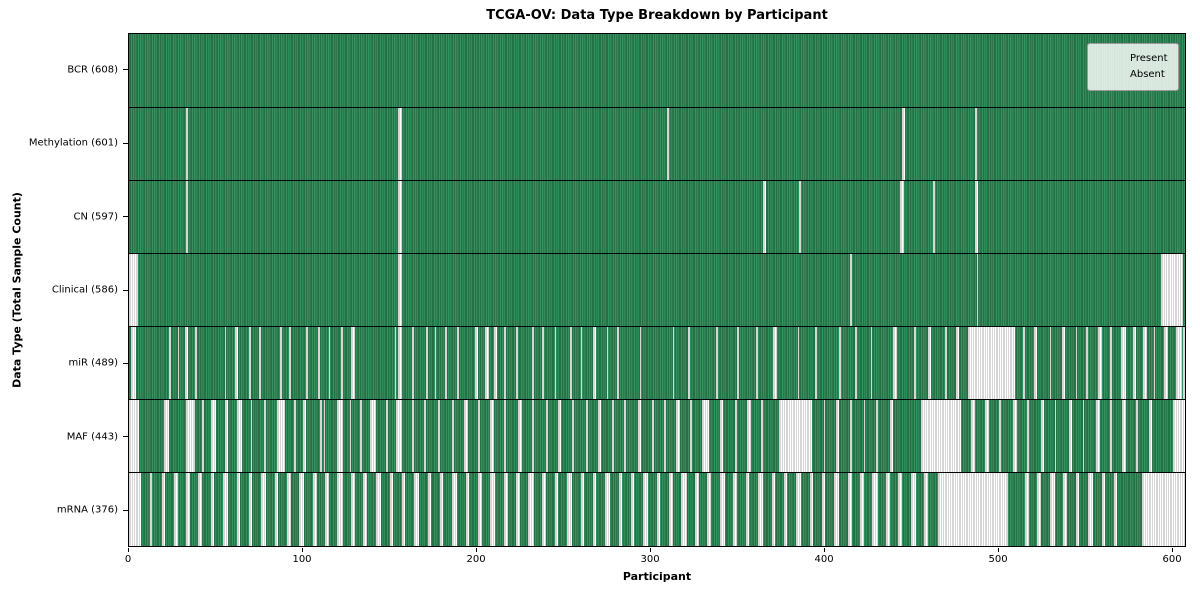  I want to click on legend-label-absent: Absent, so click(1147, 74).